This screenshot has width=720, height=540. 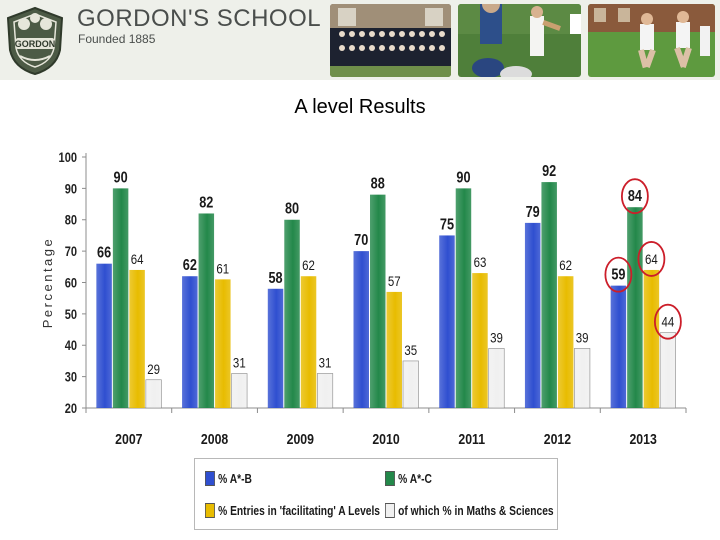 I want to click on x-tick-label: 2008, so click(x=215, y=439).